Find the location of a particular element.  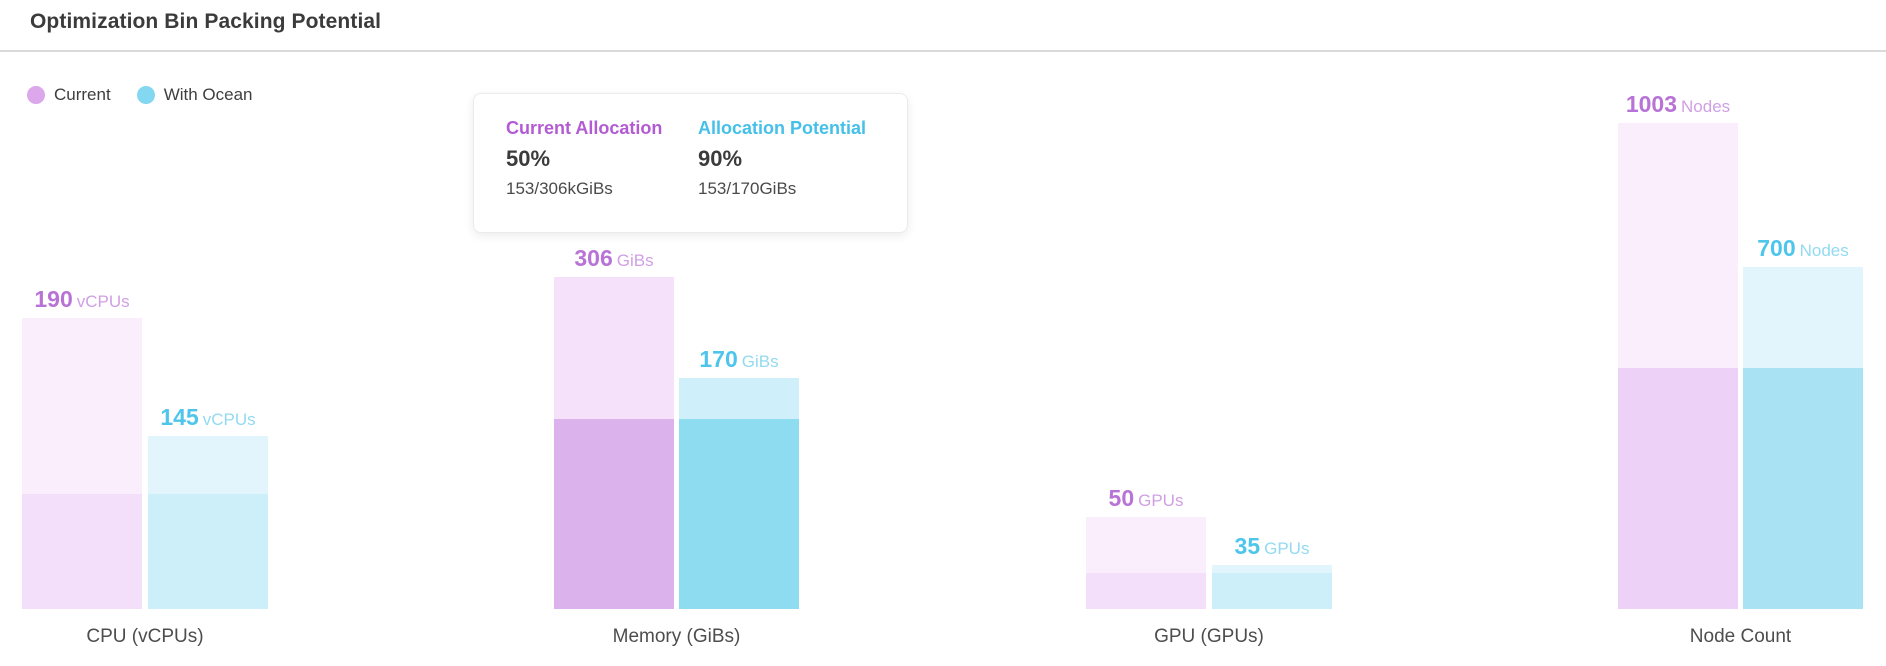

node-count-current-value: 1003 is located at coordinates (1651, 104).